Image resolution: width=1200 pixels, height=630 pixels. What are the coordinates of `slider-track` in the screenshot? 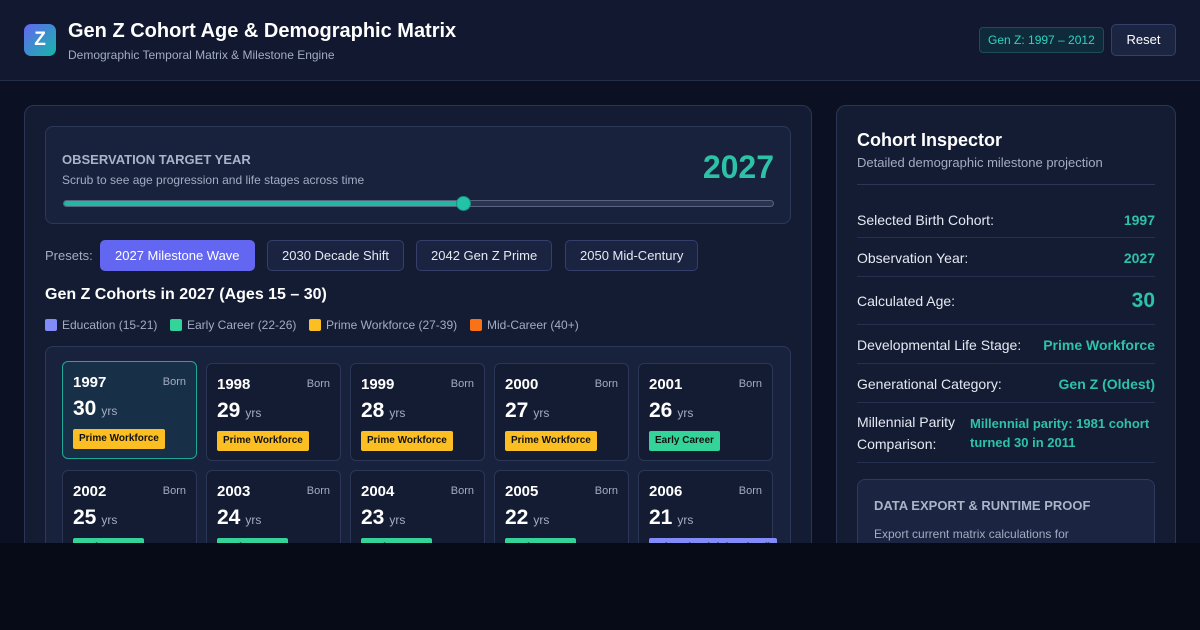 It's located at (418, 203).